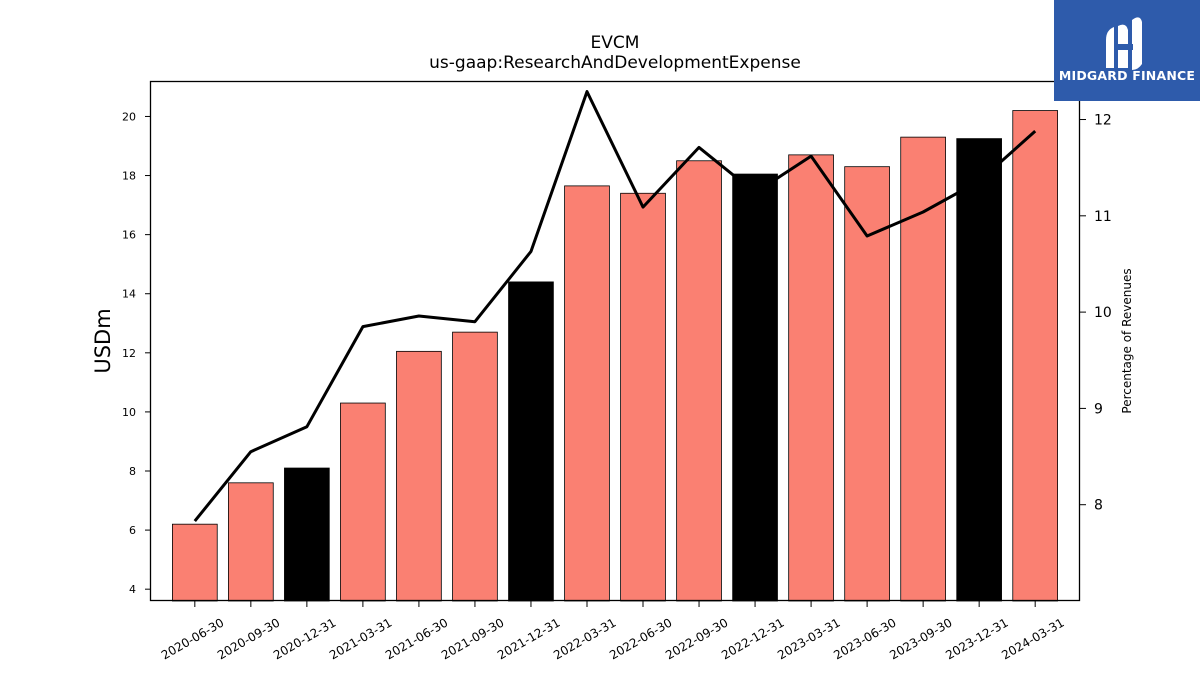 Image resolution: width=1200 pixels, height=675 pixels. What do you see at coordinates (129, 116) in the screenshot?
I see `y-tick-label: 20` at bounding box center [129, 116].